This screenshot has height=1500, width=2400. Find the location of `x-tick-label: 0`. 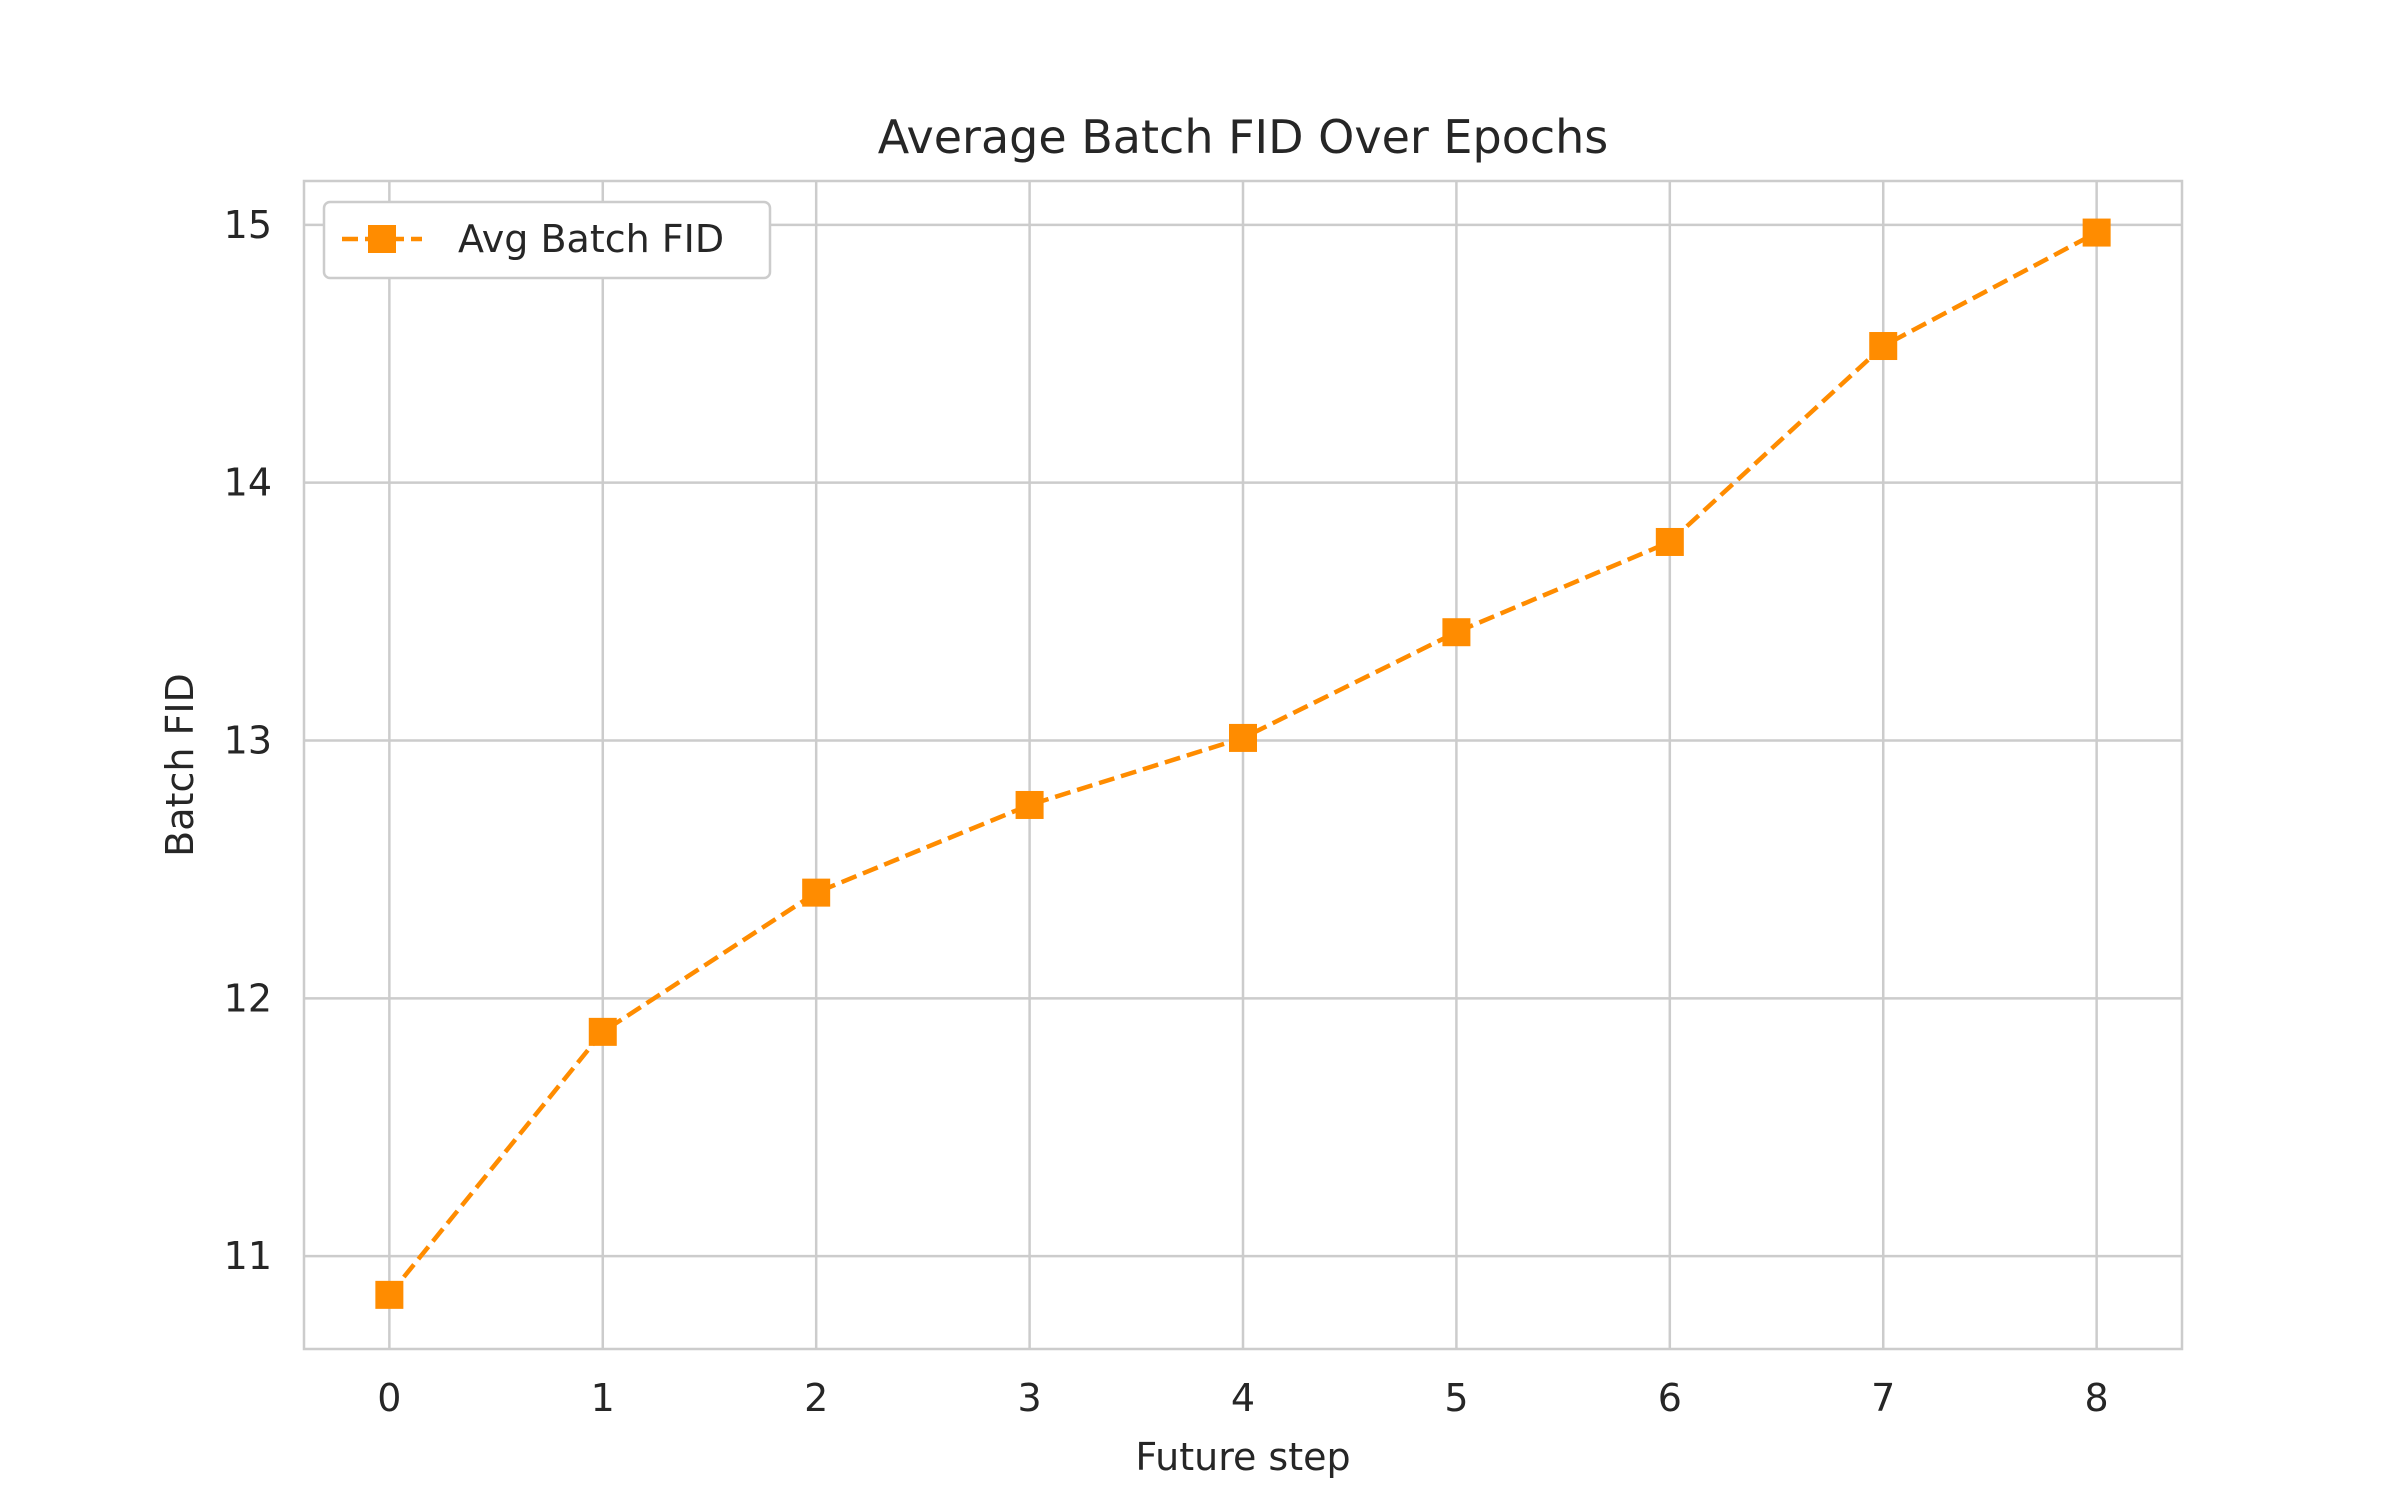

x-tick-label: 0 is located at coordinates (389, 1398).